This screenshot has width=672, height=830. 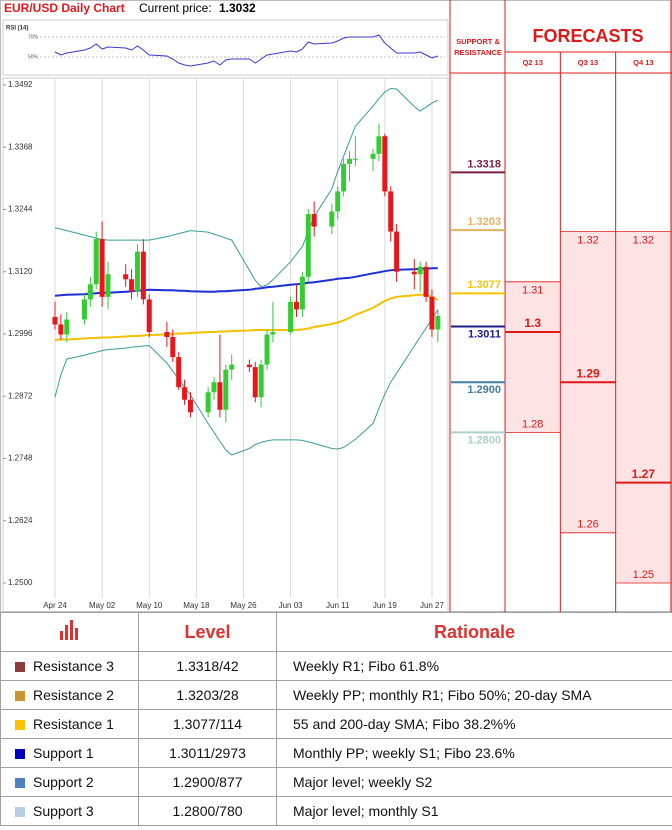 I want to click on cell-text: Support 1, so click(x=63, y=753).